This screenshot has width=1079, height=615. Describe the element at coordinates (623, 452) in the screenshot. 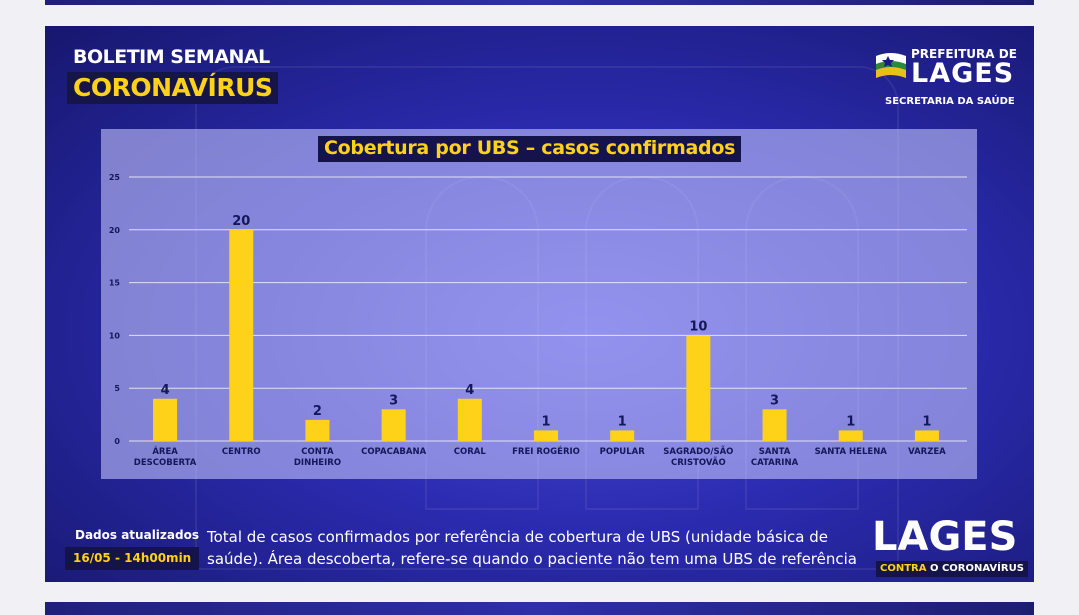

I see `x-tick-label: POPULAR` at that location.